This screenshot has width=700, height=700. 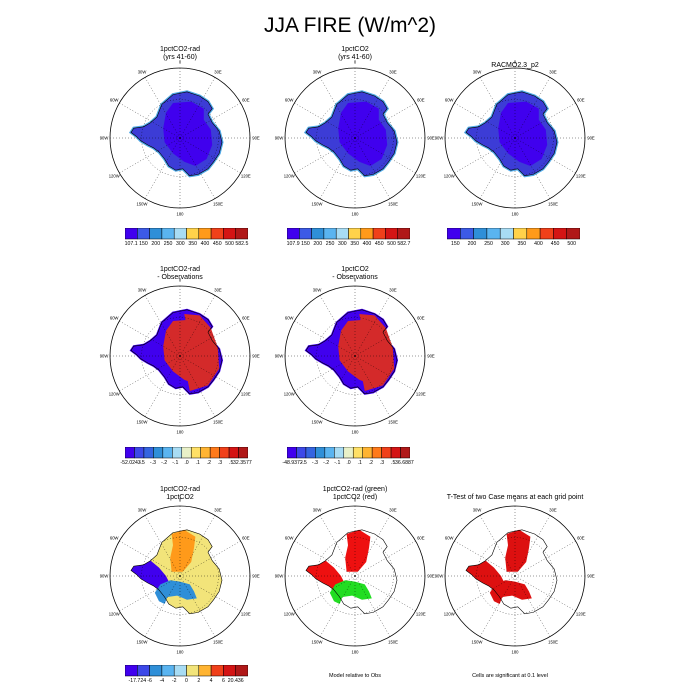 I want to click on colorbar-label: 582.5, so click(x=242, y=244).